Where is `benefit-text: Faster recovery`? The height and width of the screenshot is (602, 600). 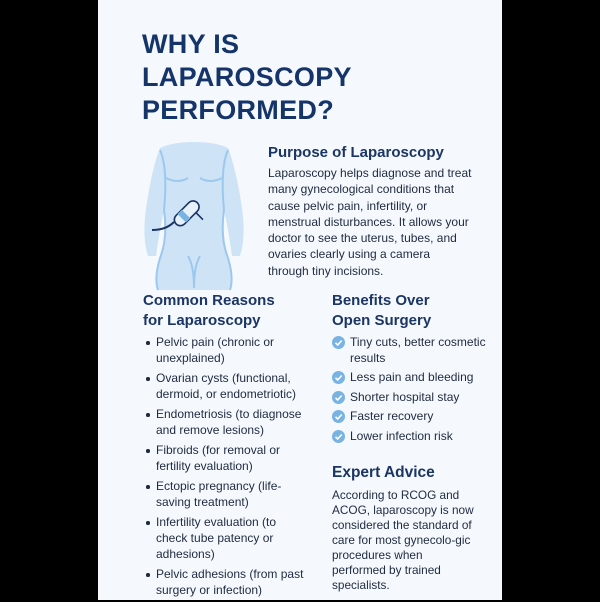
benefit-text: Faster recovery is located at coordinates (392, 416).